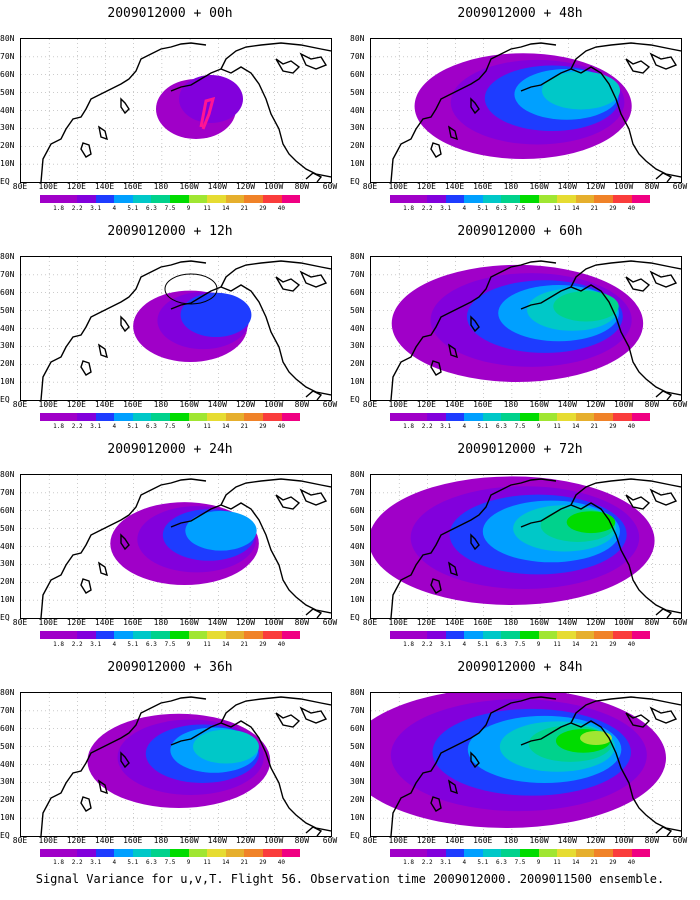 Image resolution: width=700 pixels, height=900 pixels. What do you see at coordinates (520, 231) in the screenshot?
I see `panel-title: 2009012000 + 60h` at bounding box center [520, 231].